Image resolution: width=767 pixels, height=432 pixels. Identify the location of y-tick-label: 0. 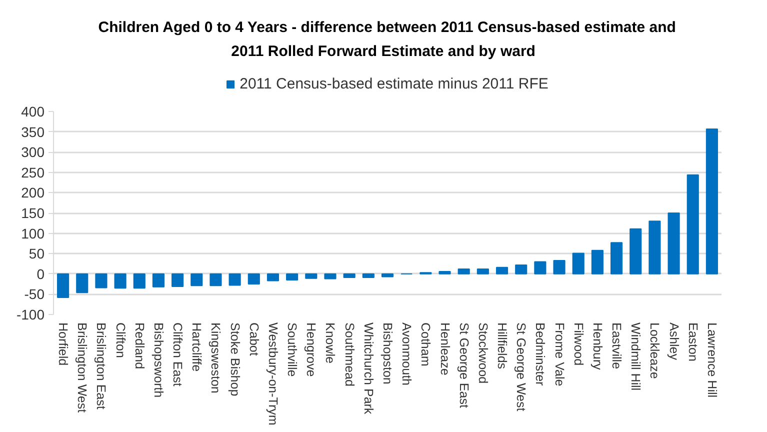
(40, 274).